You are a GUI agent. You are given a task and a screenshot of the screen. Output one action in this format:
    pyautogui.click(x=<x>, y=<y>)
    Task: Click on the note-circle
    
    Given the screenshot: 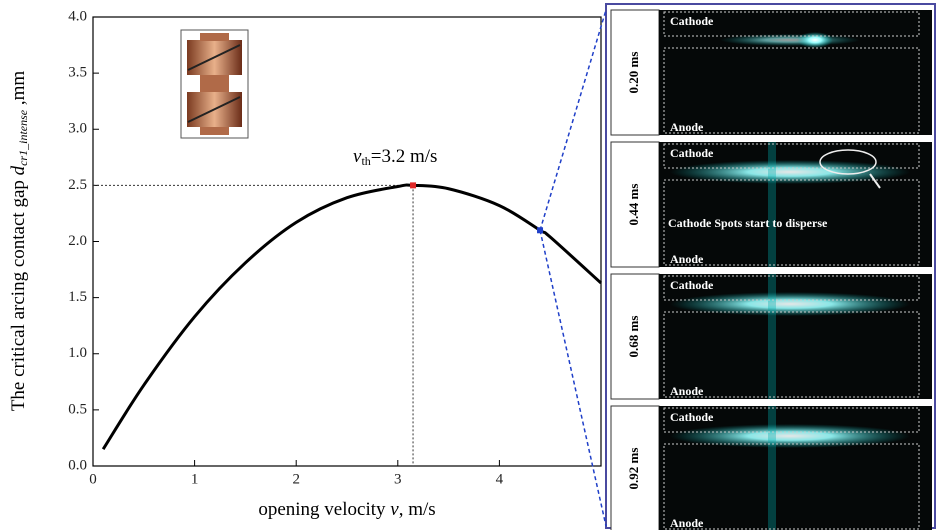 What is the action you would take?
    pyautogui.click(x=848, y=162)
    